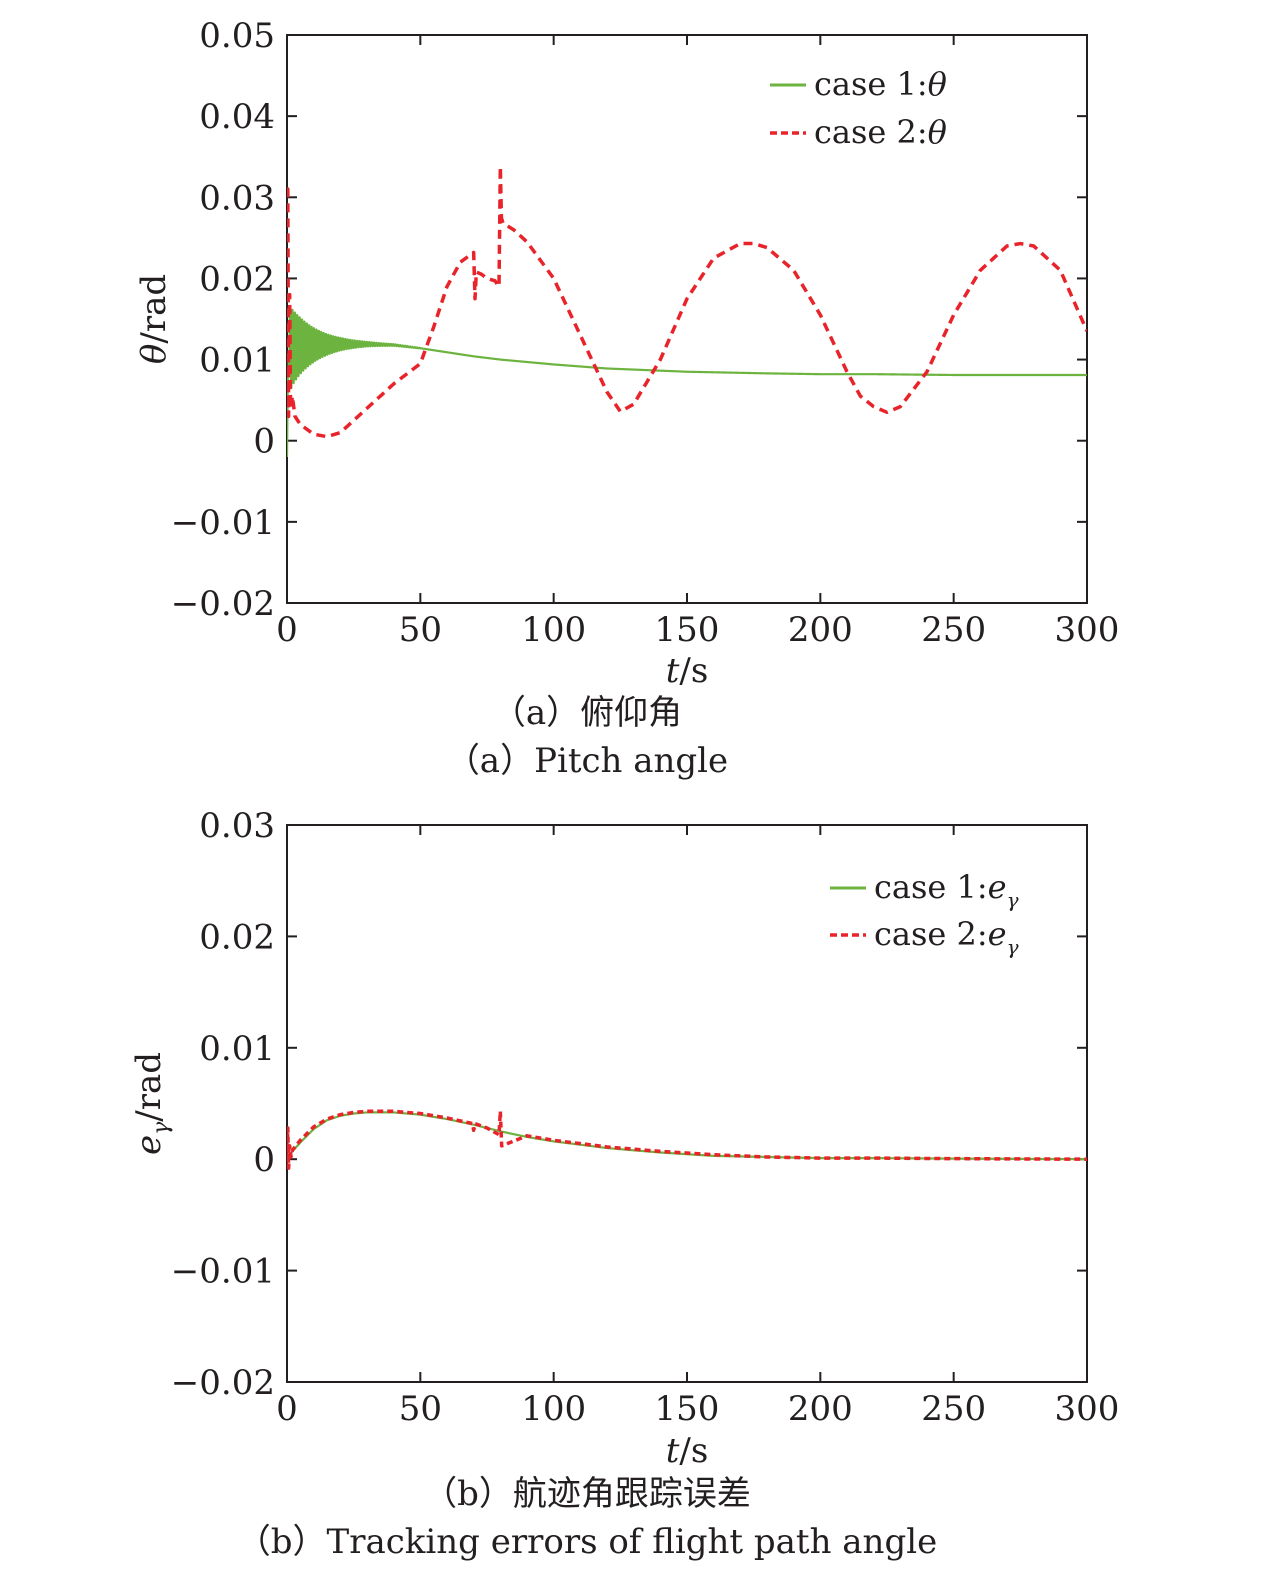 The image size is (1276, 1589). I want to click on legend-label-case-2: case 2:θ, so click(880, 132).